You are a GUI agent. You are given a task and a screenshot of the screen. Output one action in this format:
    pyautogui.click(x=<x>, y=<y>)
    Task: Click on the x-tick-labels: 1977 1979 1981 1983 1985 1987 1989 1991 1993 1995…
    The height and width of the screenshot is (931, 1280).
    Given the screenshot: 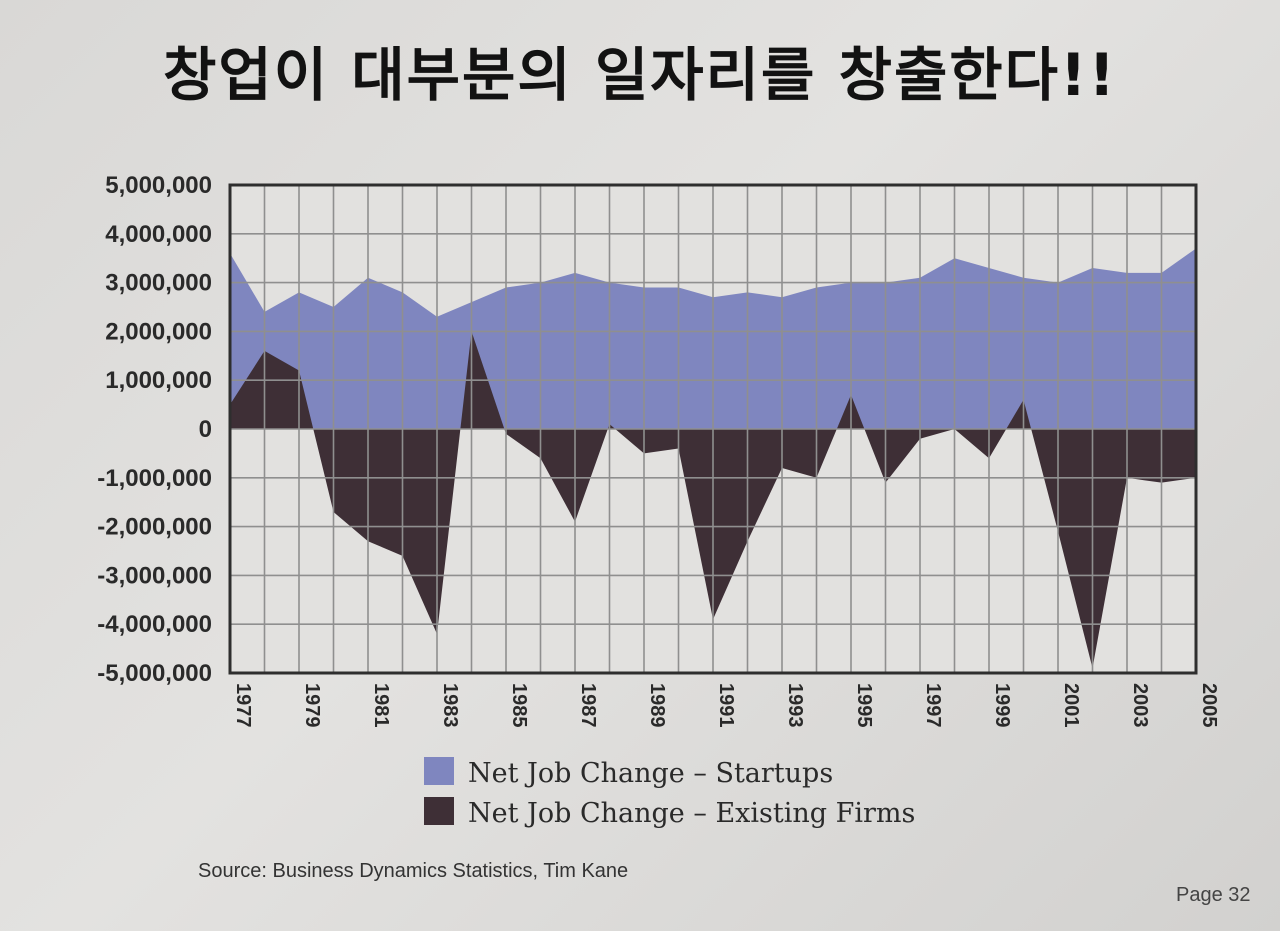 What is the action you would take?
    pyautogui.click(x=726, y=705)
    